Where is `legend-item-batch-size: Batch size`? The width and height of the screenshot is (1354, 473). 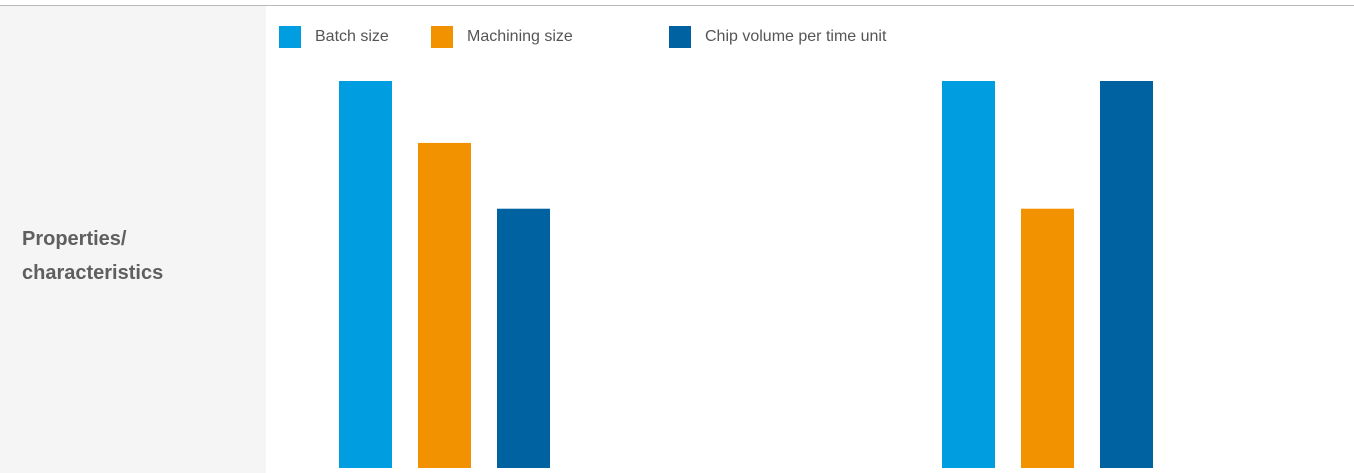
legend-item-batch-size: Batch size is located at coordinates (334, 37).